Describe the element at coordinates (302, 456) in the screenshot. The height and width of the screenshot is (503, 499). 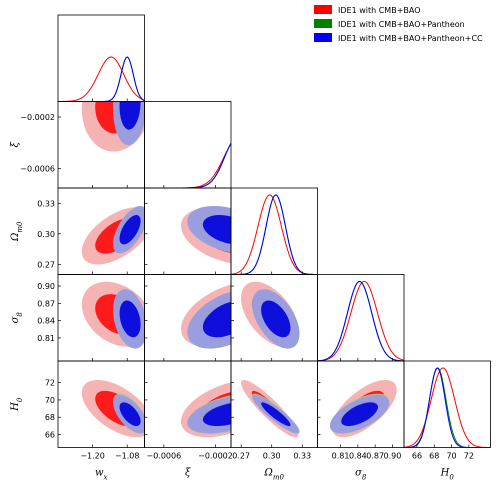
I see `x-tick-label-om: 0.33` at that location.